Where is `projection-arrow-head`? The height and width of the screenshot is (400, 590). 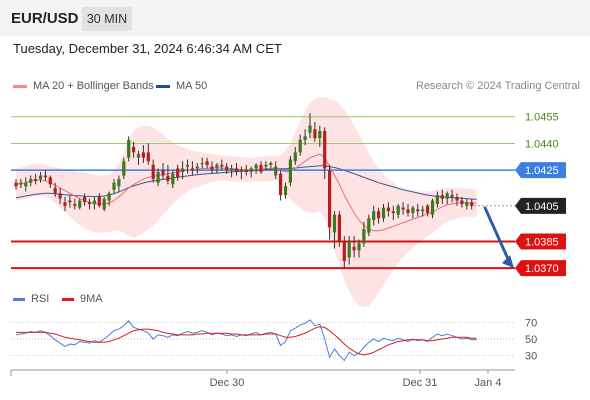
projection-arrow-head is located at coordinates (508, 262).